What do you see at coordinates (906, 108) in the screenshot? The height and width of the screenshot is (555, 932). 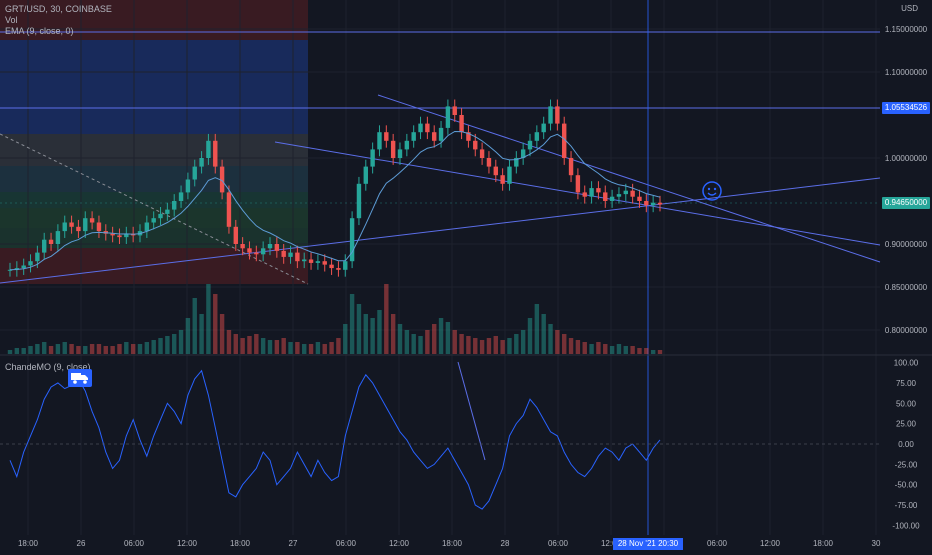 I see `resistance-price-tag: 1.05534526` at bounding box center [906, 108].